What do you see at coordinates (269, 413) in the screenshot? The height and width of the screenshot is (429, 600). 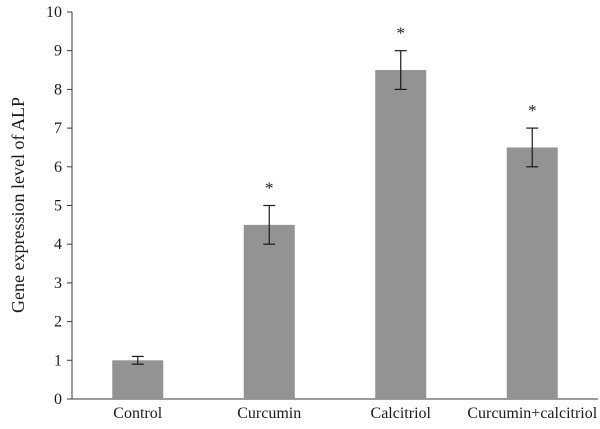 I see `x-tick-label: Curcumin` at bounding box center [269, 413].